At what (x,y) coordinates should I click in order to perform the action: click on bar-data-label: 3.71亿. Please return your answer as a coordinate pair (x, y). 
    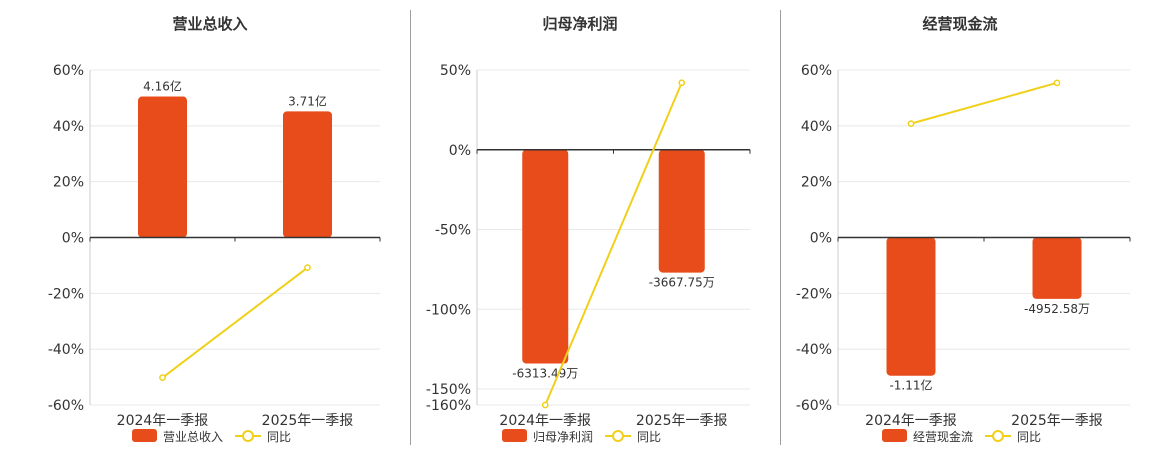
    Looking at the image, I should click on (307, 100).